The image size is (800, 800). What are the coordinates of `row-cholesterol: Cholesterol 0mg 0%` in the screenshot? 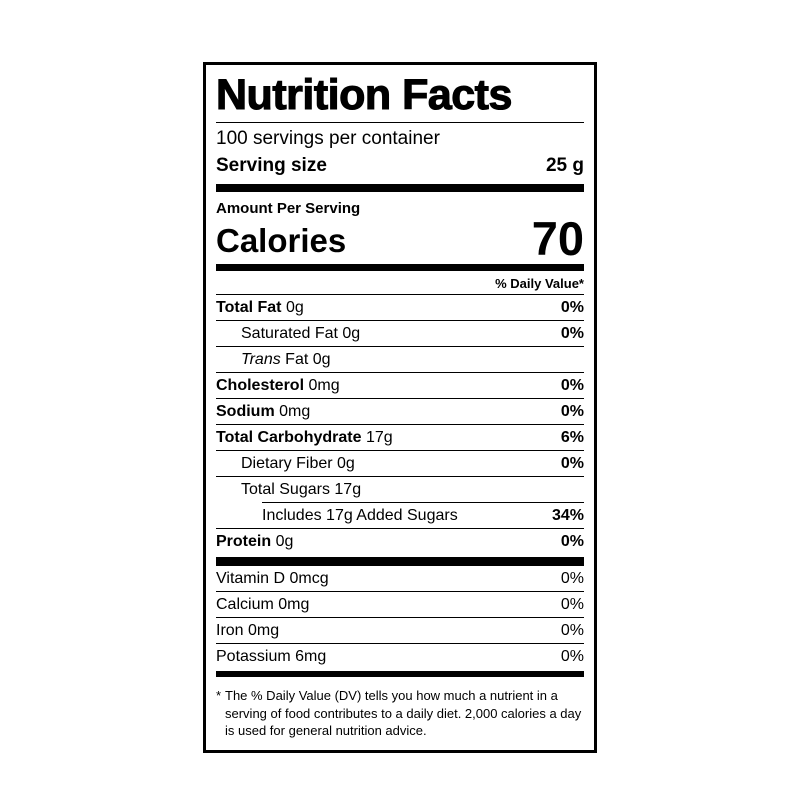 It's located at (400, 385).